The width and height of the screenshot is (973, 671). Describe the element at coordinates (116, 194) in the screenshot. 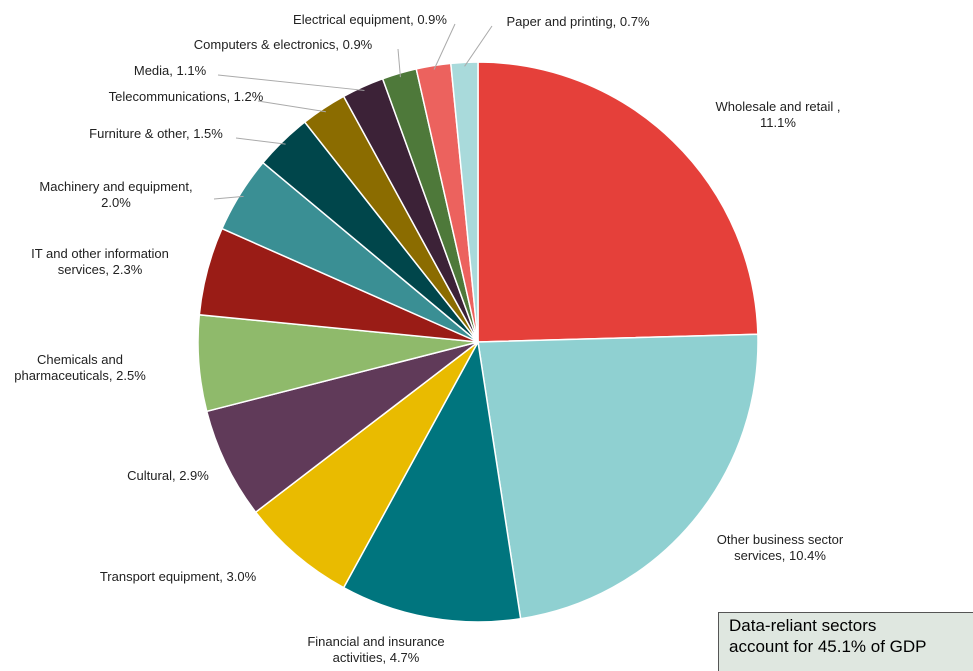

I see `slice-label: Machinery and equipment, 2.0%` at that location.